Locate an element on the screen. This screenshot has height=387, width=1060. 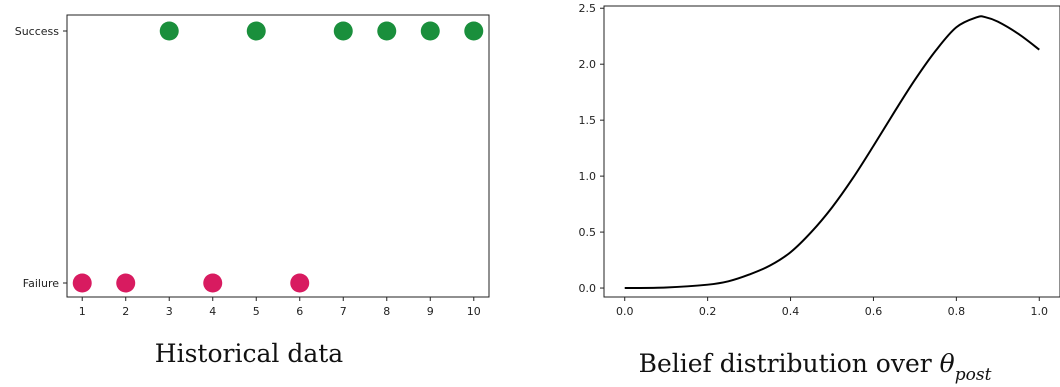
right-y-tick-label: 1.5 is located at coordinates (588, 120).